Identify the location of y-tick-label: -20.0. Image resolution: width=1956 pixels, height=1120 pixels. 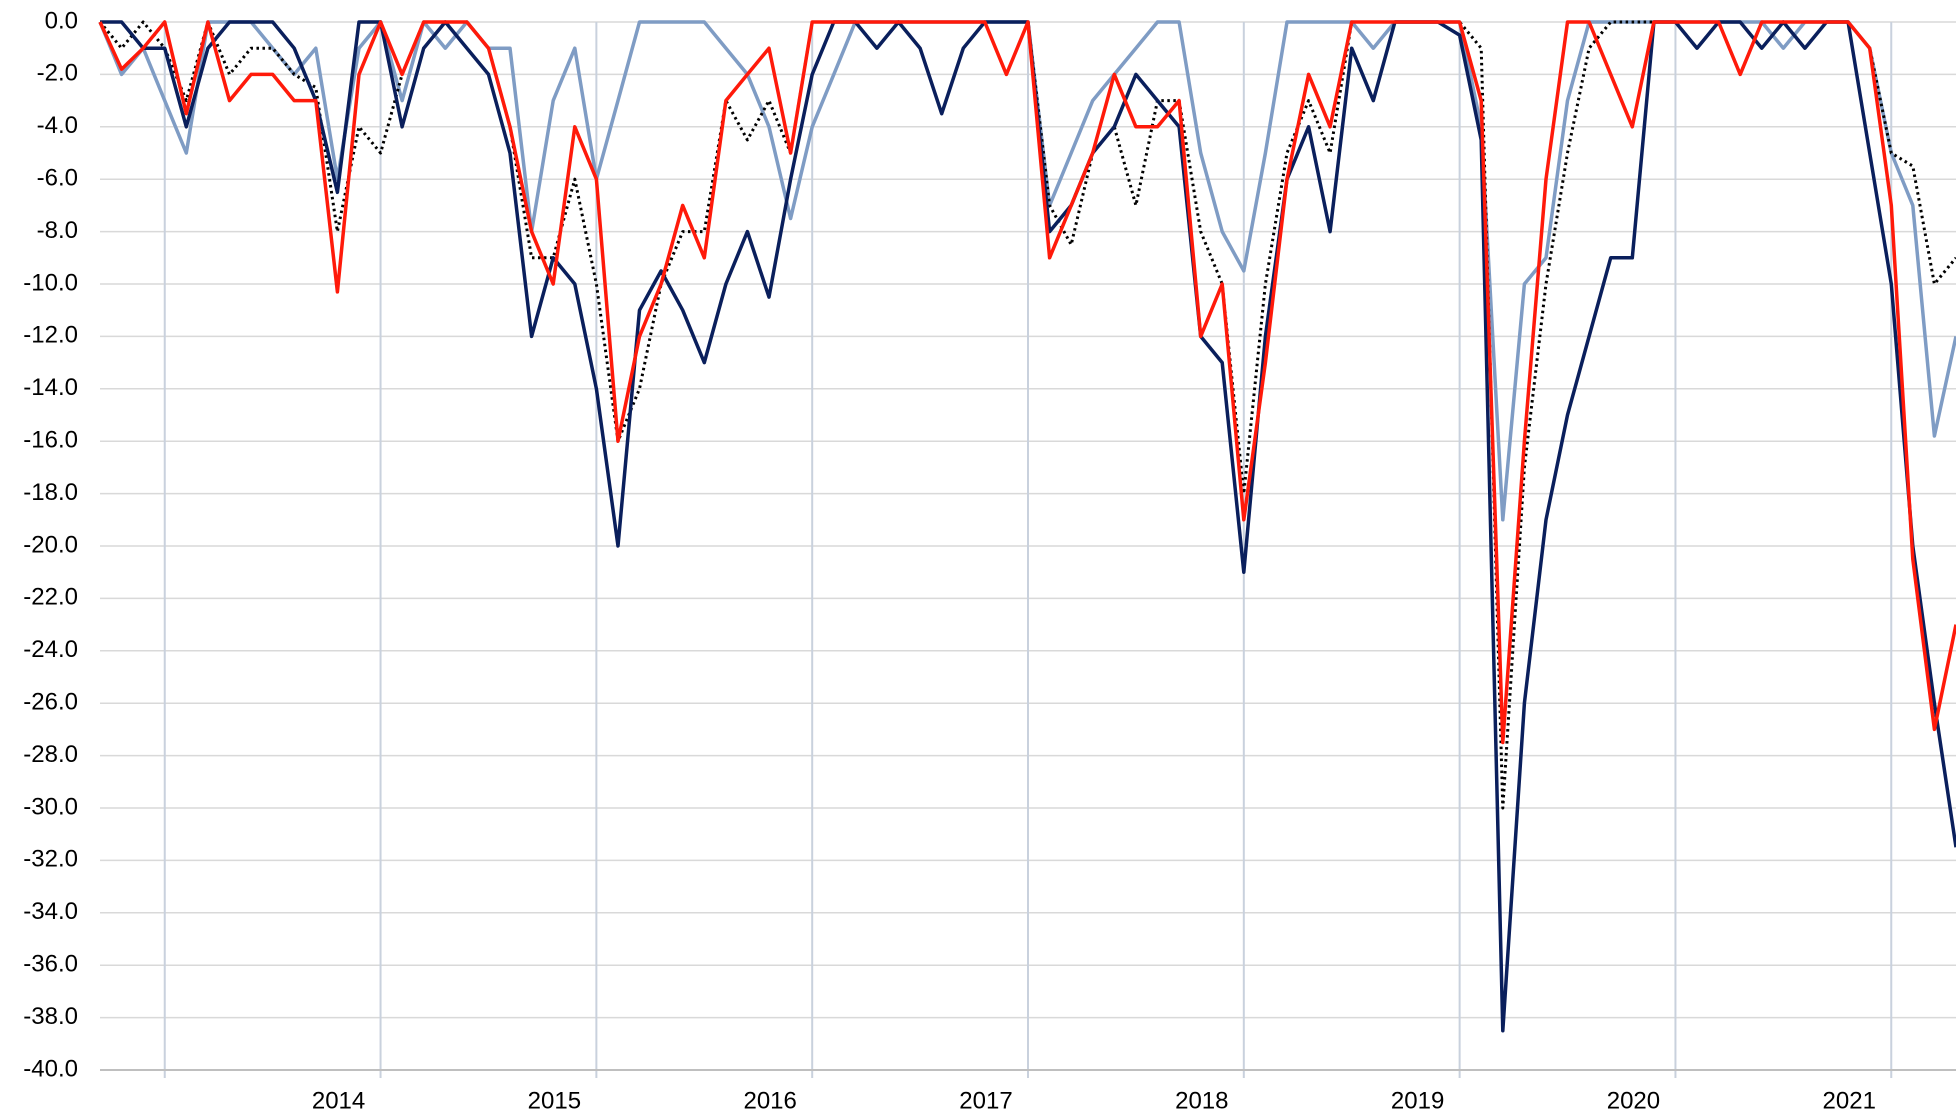
(50, 544).